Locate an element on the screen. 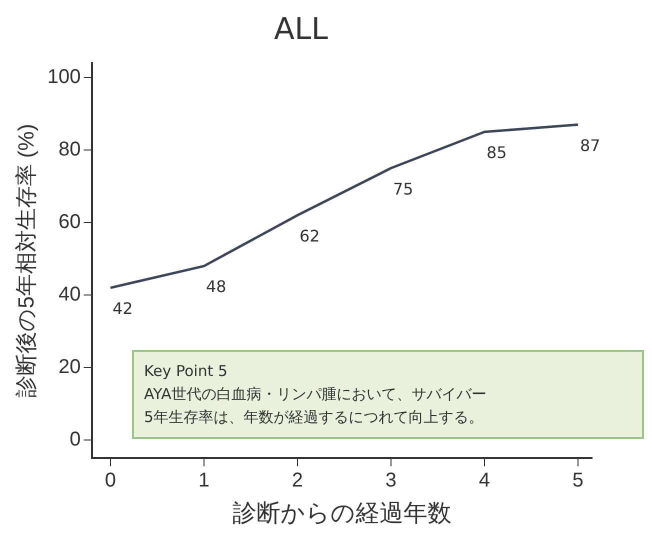  annotation: 5年生存率は、年数が経過するにつれて向上する。 is located at coordinates (314, 417).